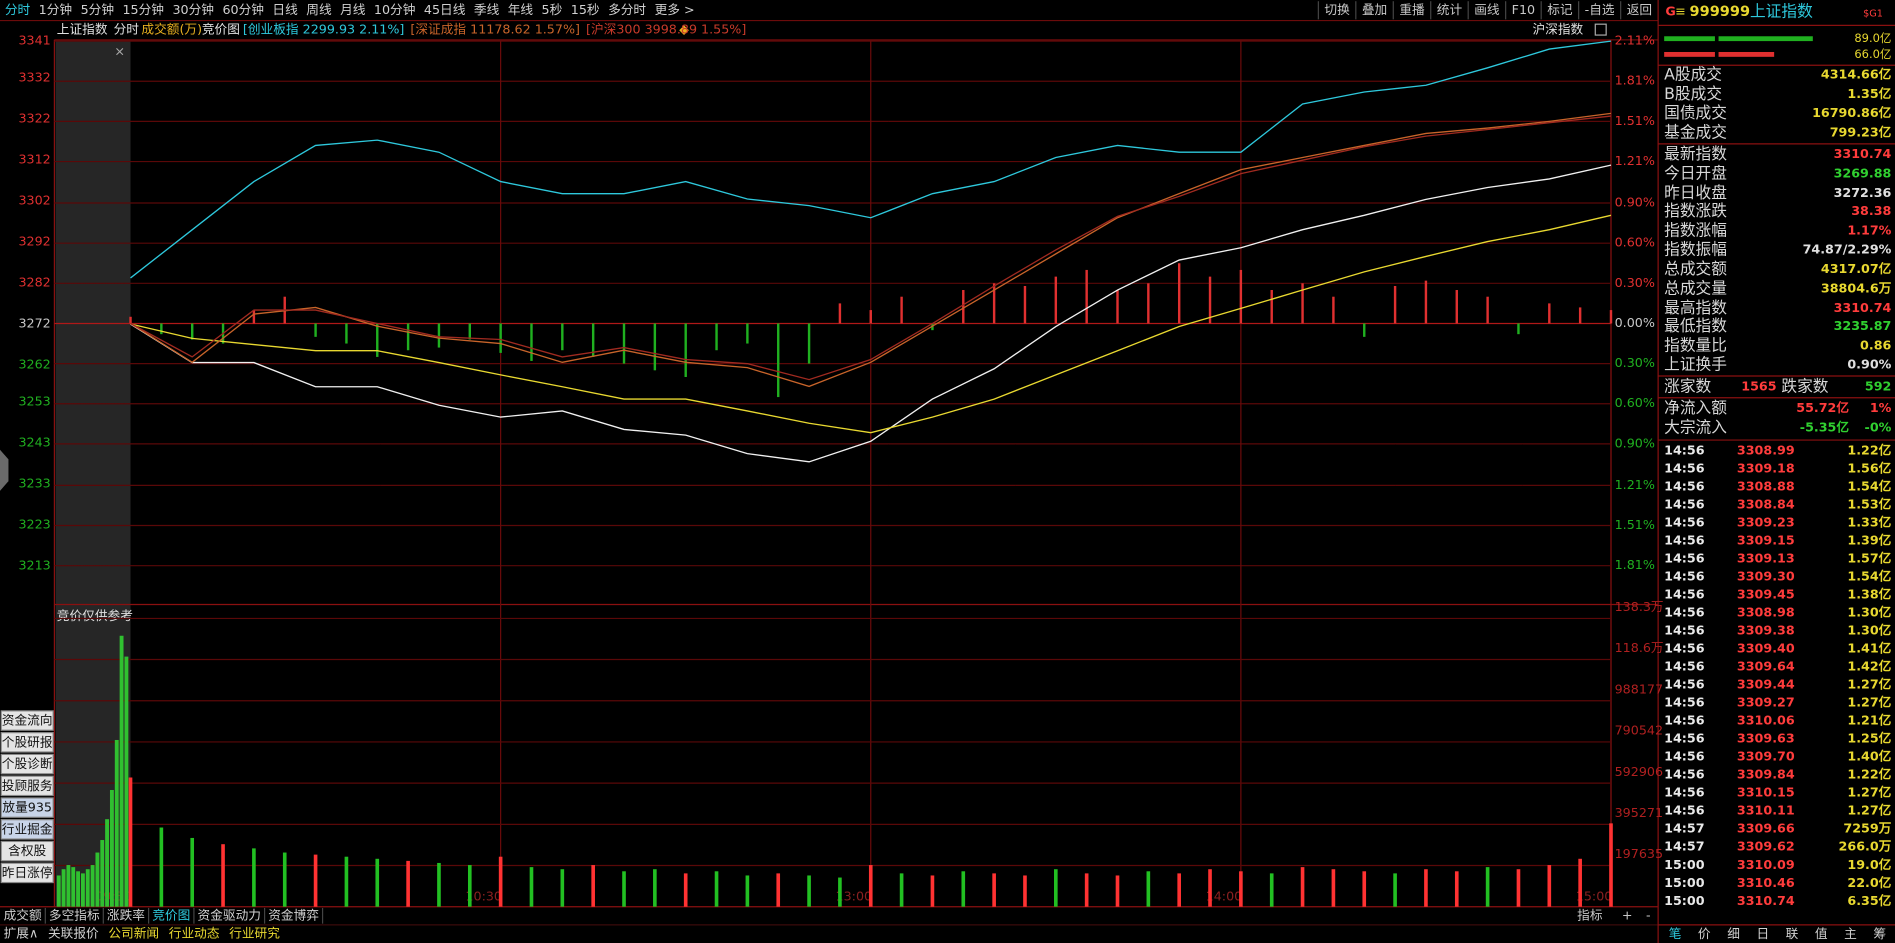 Image resolution: width=1895 pixels, height=943 pixels. I want to click on menu-icon: ≡, so click(1680, 11).